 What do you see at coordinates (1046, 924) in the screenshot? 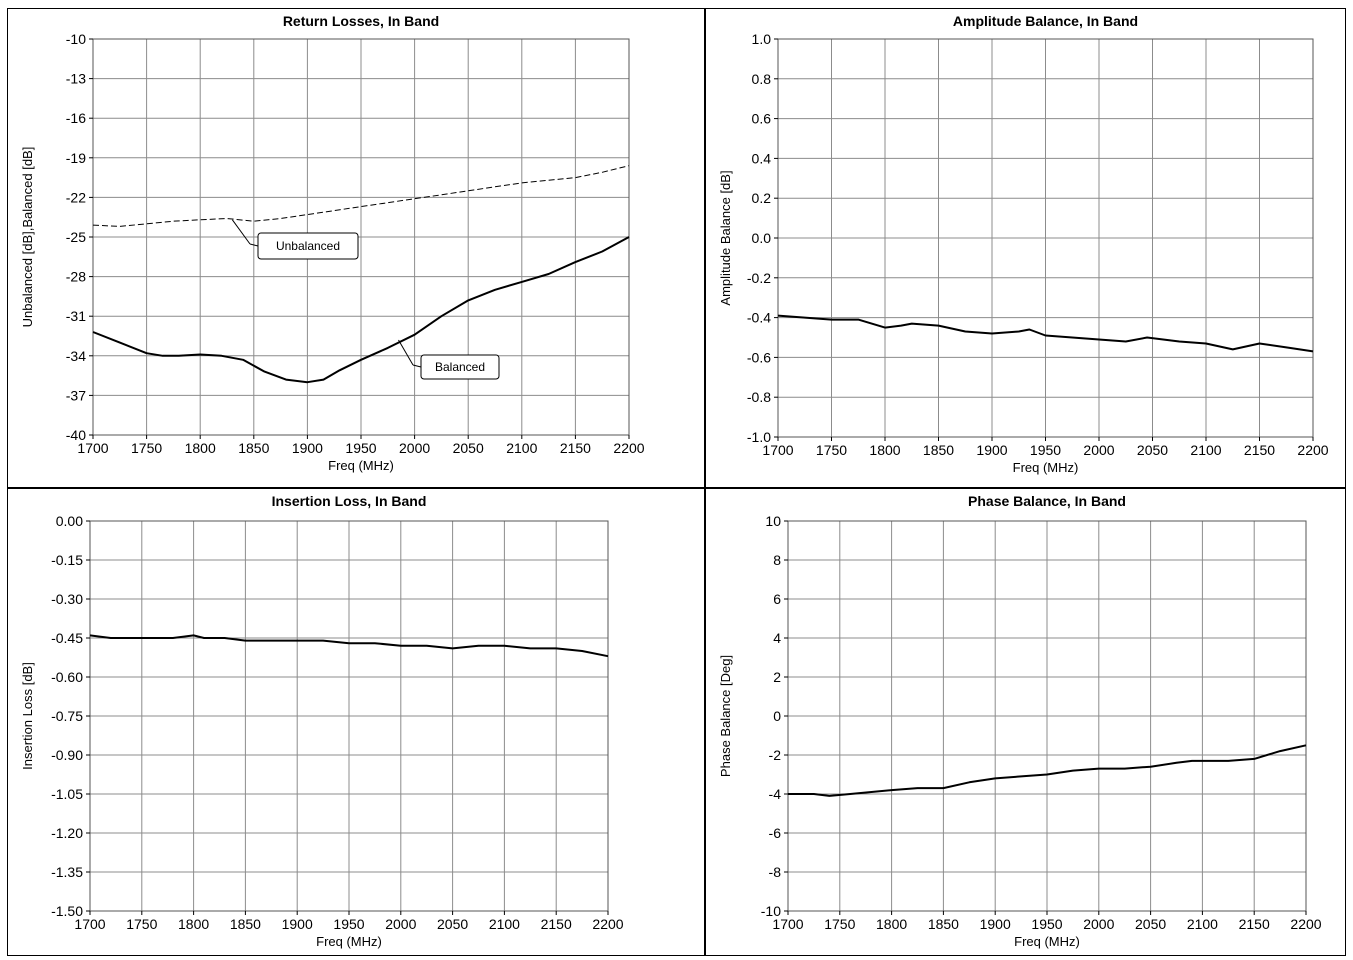
I see `phase-balance-x-tick-label: 1950` at bounding box center [1046, 924].